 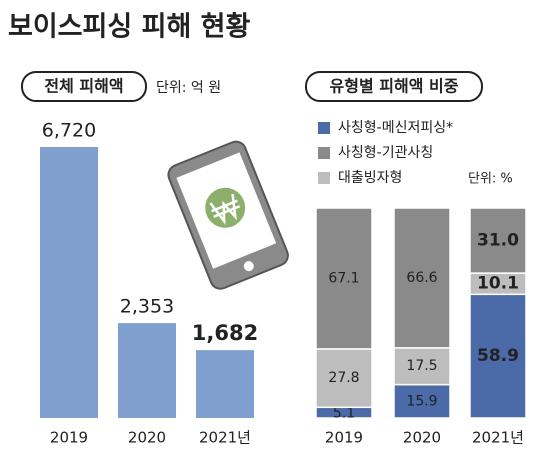 I want to click on value-label: 67.1, so click(x=343, y=278).